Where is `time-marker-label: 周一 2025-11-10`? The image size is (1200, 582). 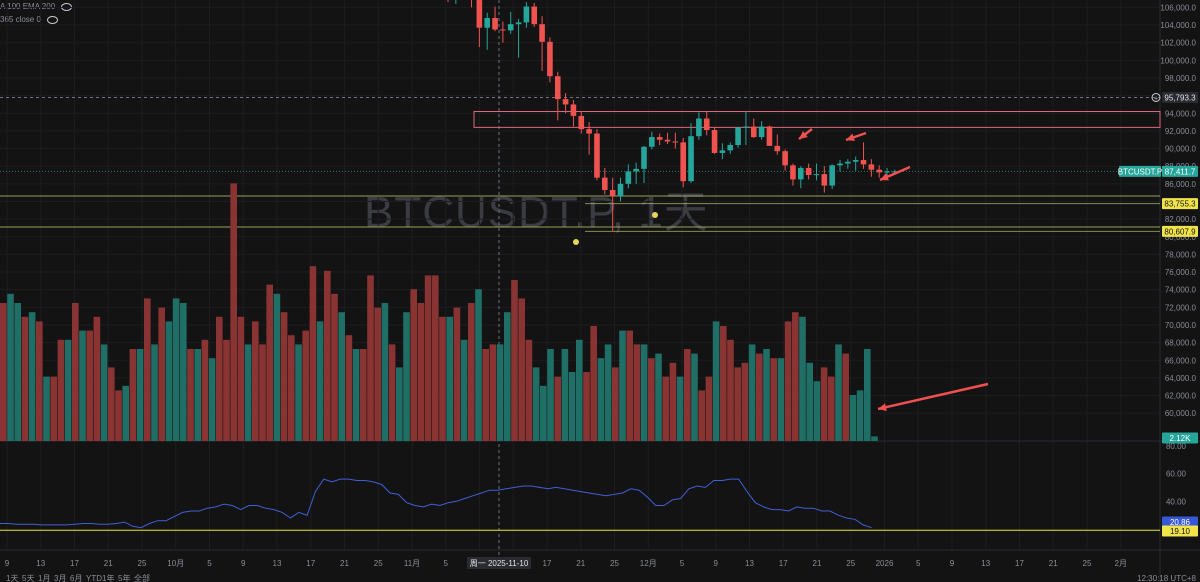 time-marker-label: 周一 2025-11-10 is located at coordinates (499, 563).